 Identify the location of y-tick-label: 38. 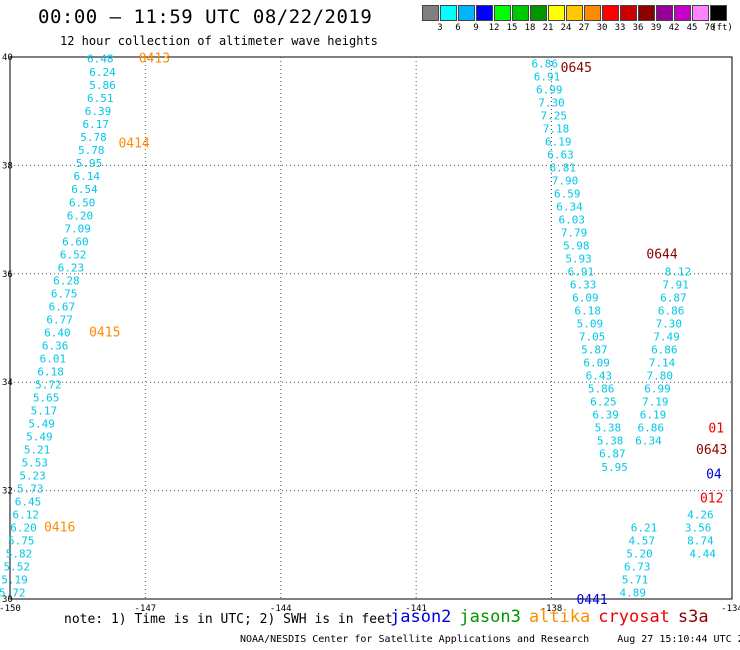
(7, 166).